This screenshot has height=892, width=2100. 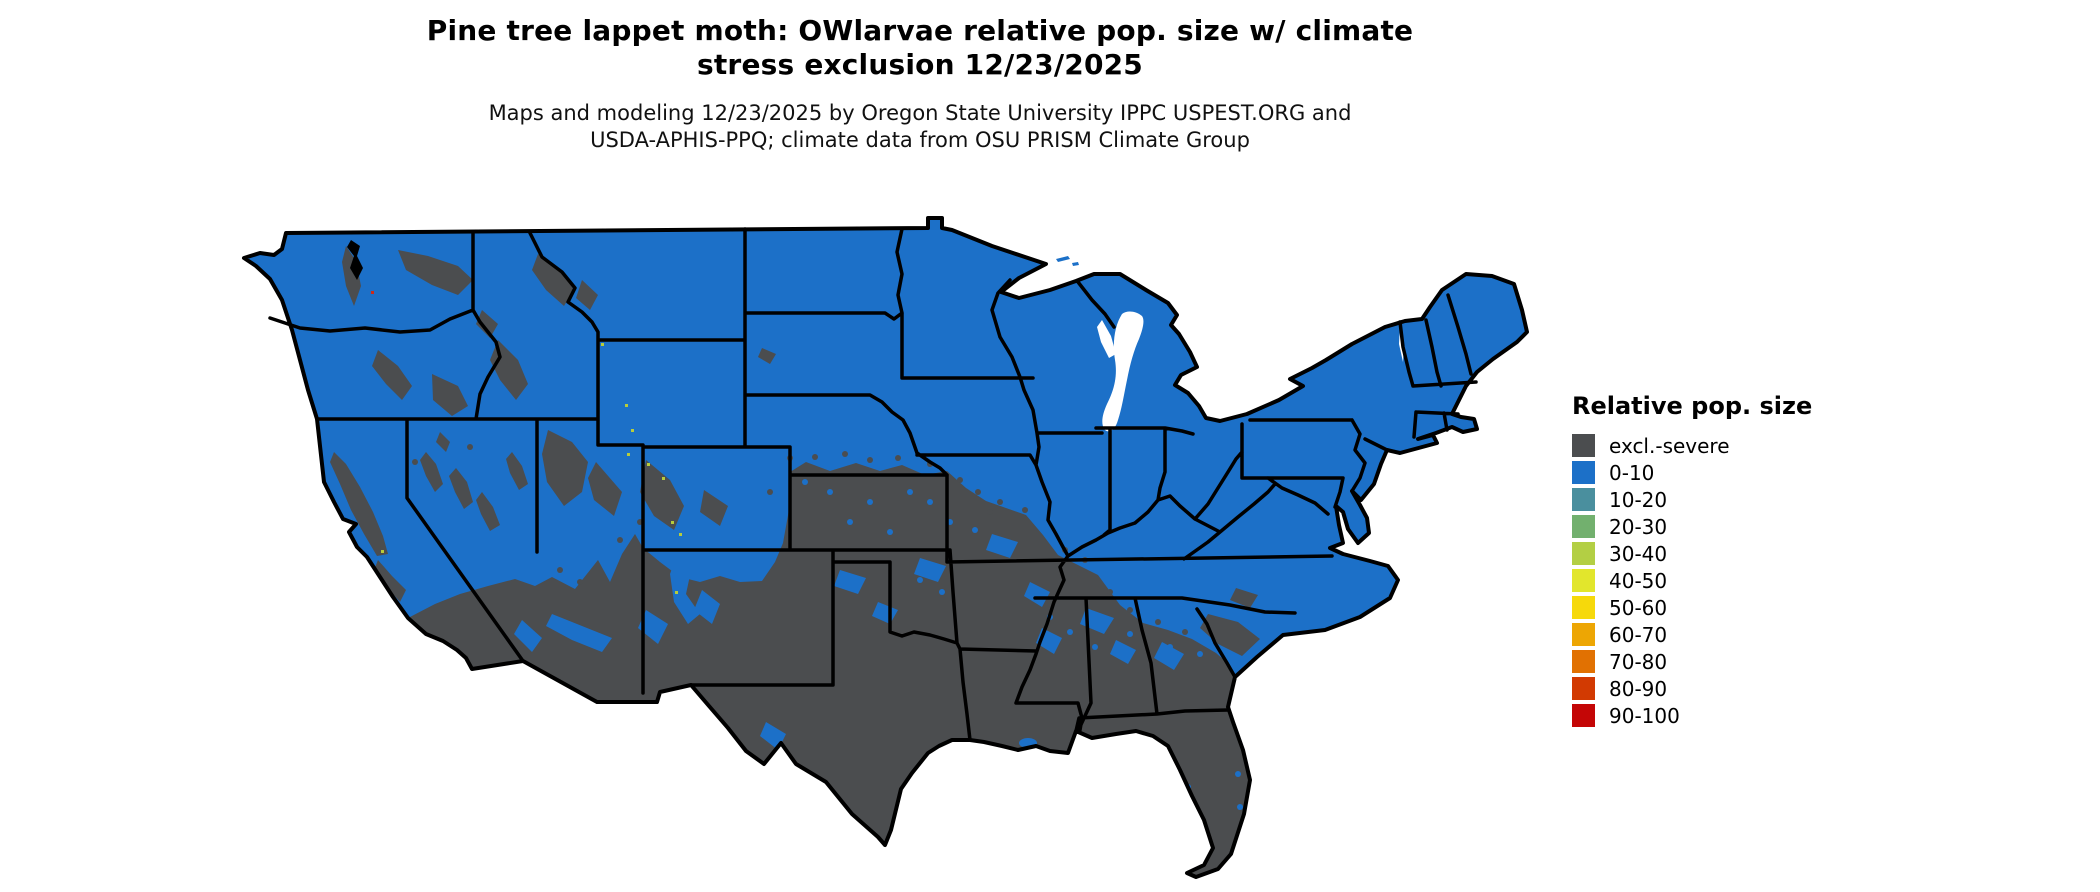 What do you see at coordinates (407, 276) in the screenshot?
I see `exclusion-washington` at bounding box center [407, 276].